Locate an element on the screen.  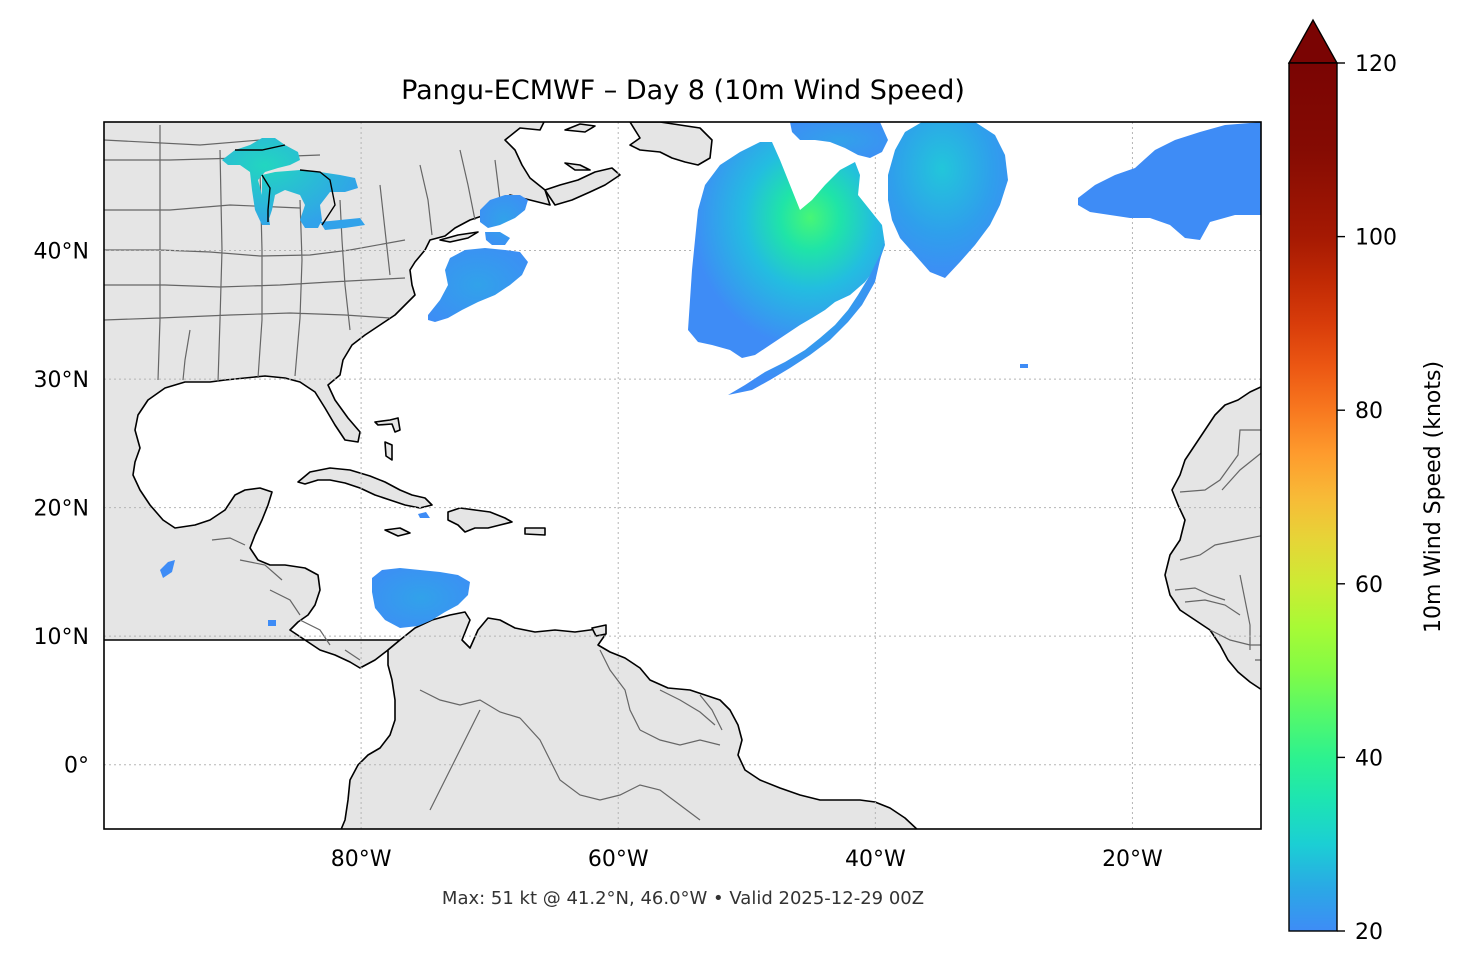
colorbar-tick-label: 100 is located at coordinates (1376, 238).